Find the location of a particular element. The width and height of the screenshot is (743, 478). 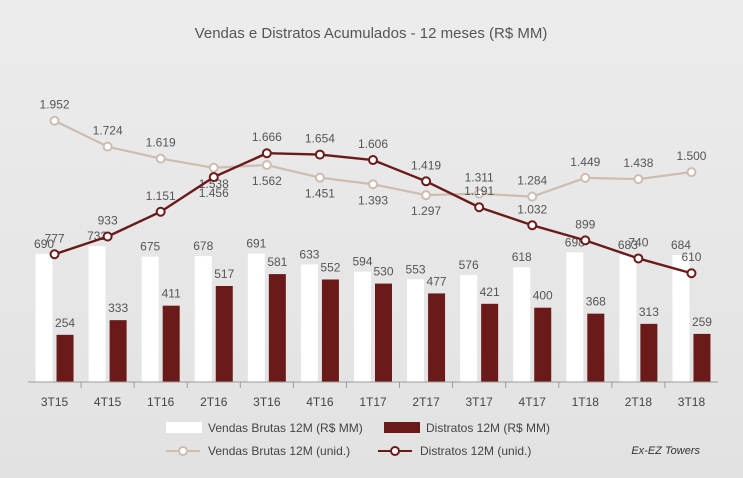

vendas-bar-label: 594 is located at coordinates (362, 262).